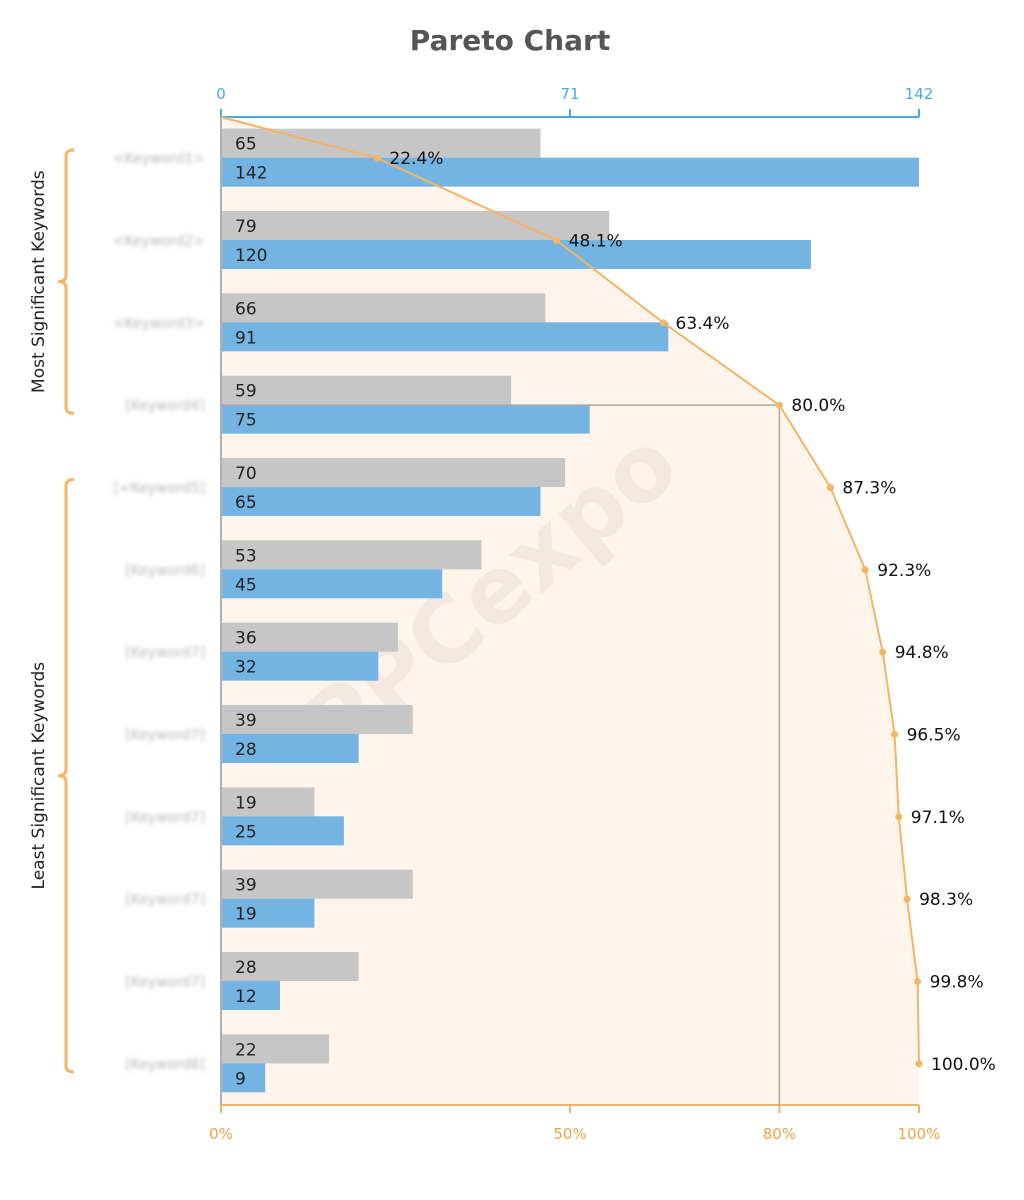 The width and height of the screenshot is (1024, 1200). I want to click on bar-grey-label-5: 70, so click(246, 474).